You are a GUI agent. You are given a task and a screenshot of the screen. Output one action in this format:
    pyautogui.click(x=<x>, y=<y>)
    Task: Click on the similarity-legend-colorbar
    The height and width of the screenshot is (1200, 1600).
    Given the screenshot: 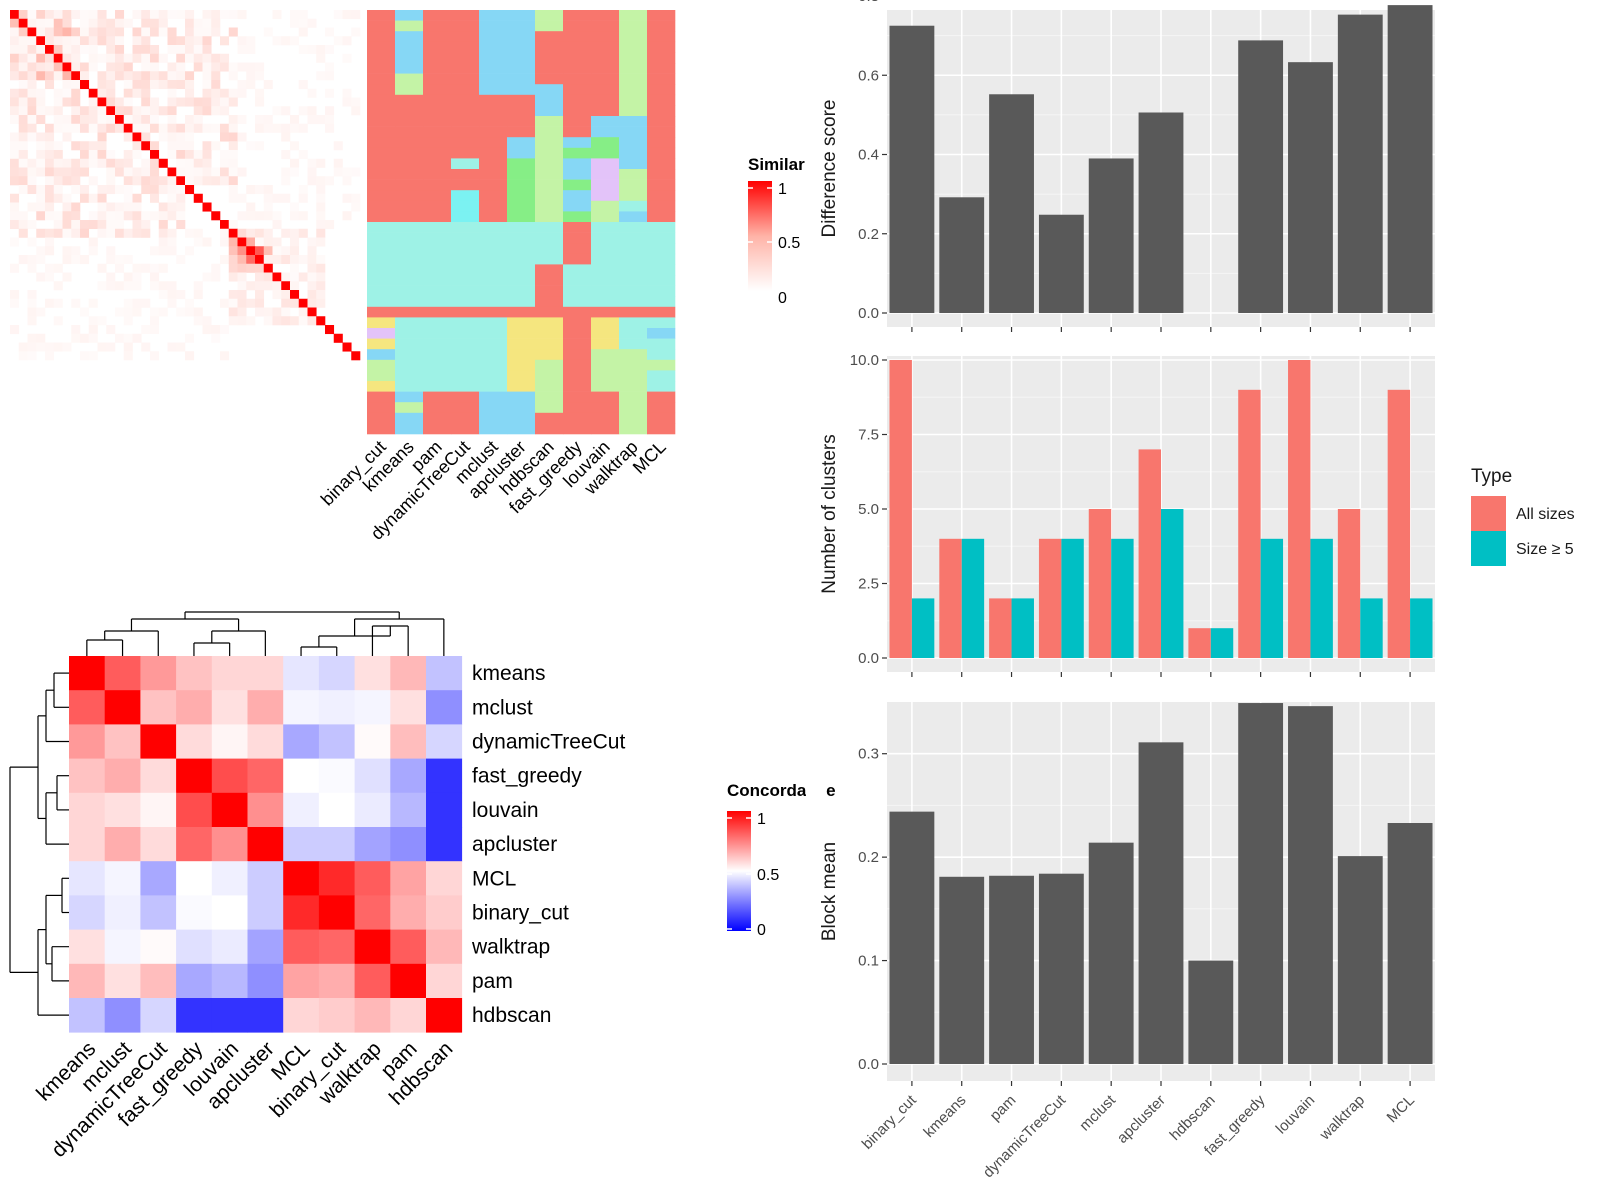 What is the action you would take?
    pyautogui.click(x=760, y=236)
    